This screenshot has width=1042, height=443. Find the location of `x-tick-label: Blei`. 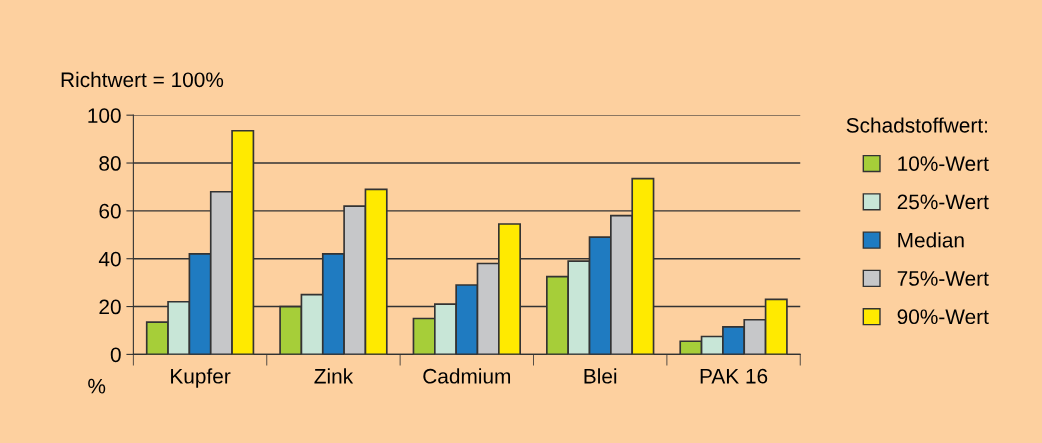

x-tick-label: Blei is located at coordinates (600, 376).